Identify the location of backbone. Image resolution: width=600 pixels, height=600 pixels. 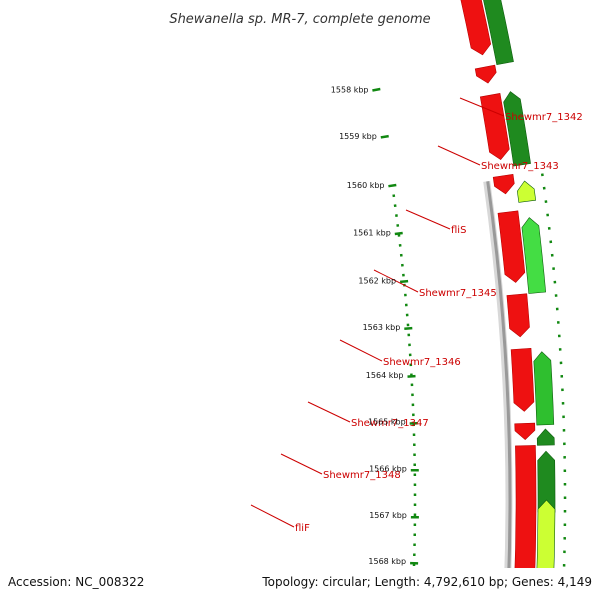
(498, 384).